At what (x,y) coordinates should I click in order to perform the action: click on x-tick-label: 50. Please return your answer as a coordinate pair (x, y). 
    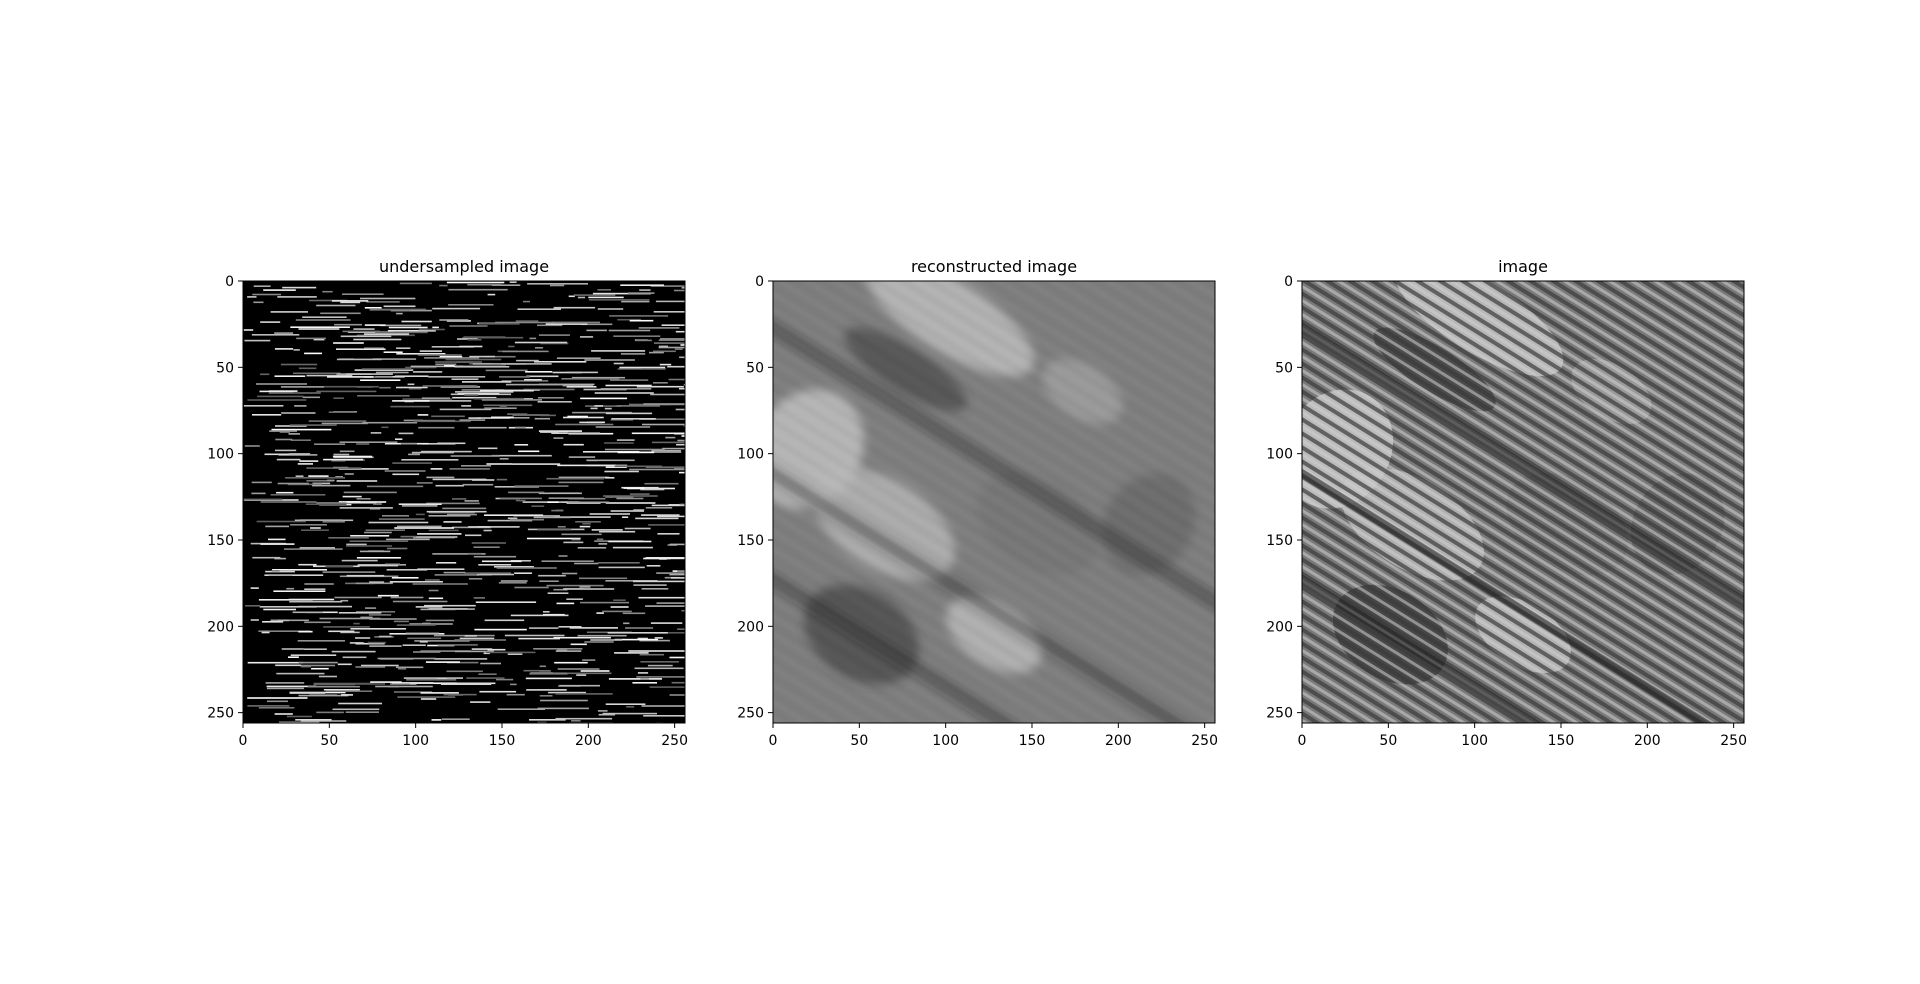
    Looking at the image, I should click on (329, 741).